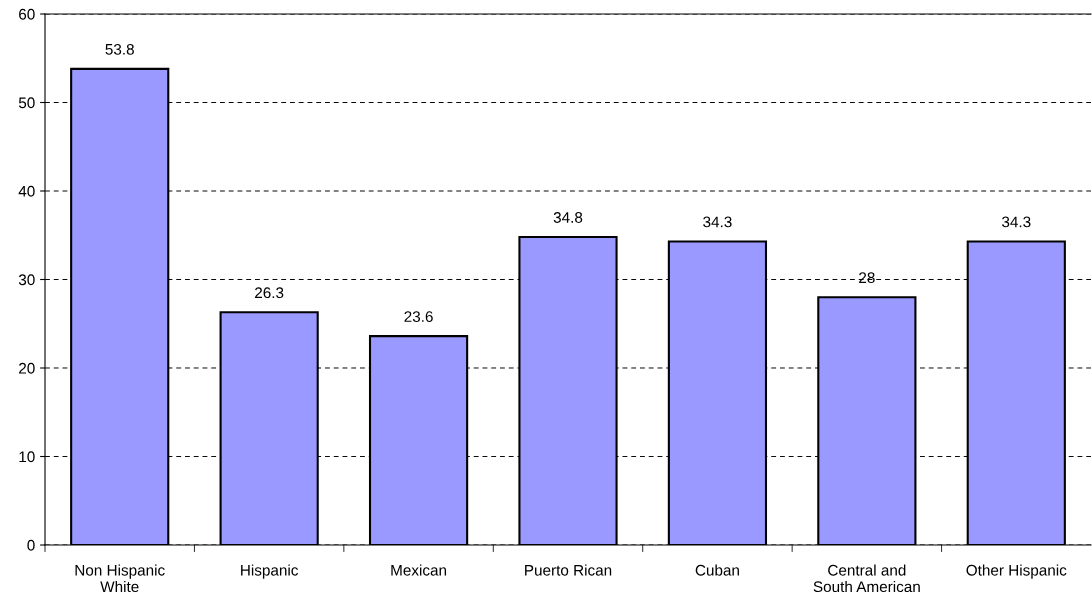  What do you see at coordinates (568, 217) in the screenshot?
I see `data-label: 34.8` at bounding box center [568, 217].